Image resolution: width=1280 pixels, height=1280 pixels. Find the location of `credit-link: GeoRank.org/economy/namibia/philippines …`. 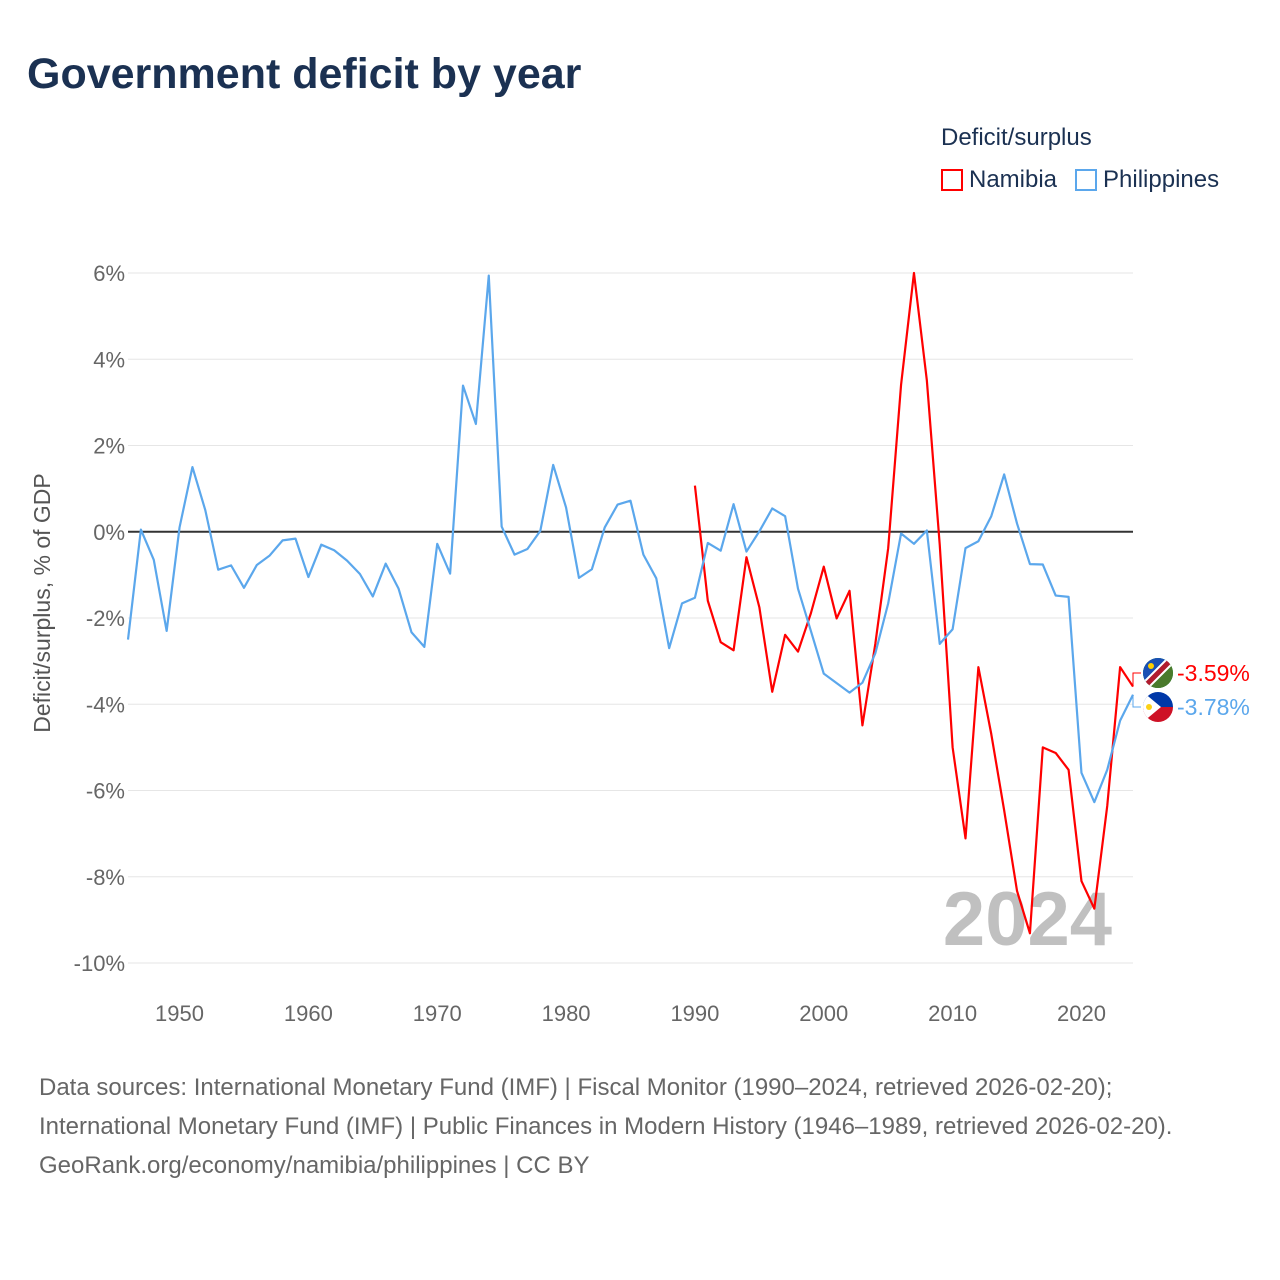

credit-link: GeoRank.org/economy/namibia/philippines … is located at coordinates (314, 1165).